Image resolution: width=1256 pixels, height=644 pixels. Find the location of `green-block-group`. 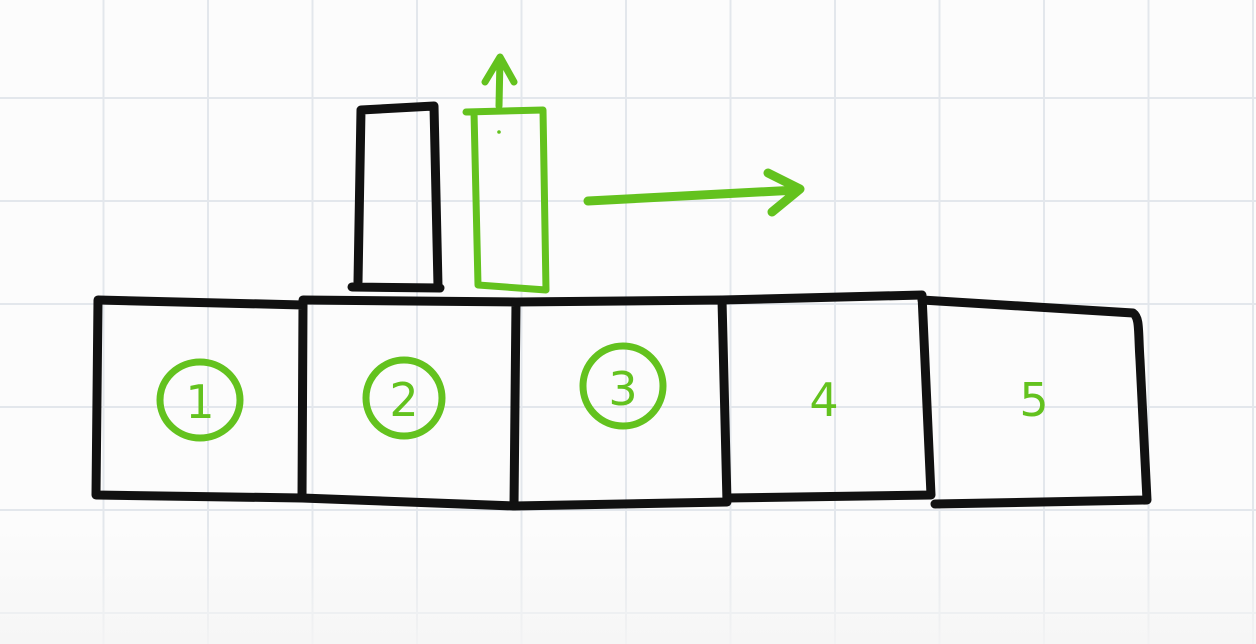

green-block-group is located at coordinates (633, 173).